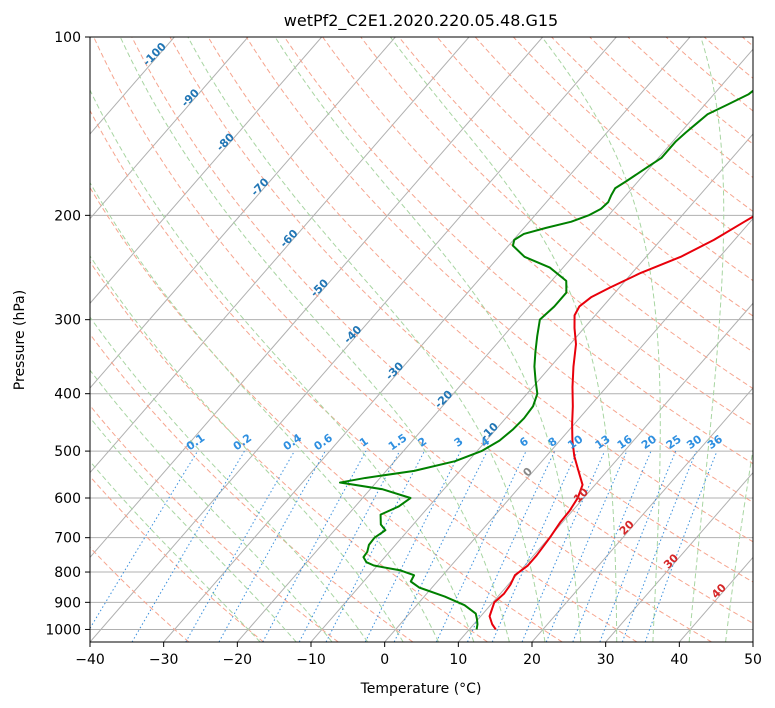 Image resolution: width=775 pixels, height=708 pixels. What do you see at coordinates (421, 21) in the screenshot?
I see `chart-title: wetPf2_C2E1.2020.220.05.48.G15` at bounding box center [421, 21].